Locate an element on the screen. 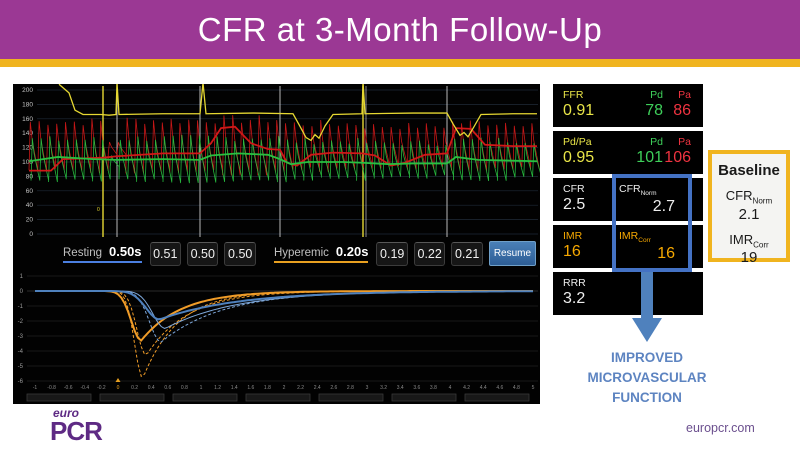  svg-text: 3.2 is located at coordinates (383, 388).